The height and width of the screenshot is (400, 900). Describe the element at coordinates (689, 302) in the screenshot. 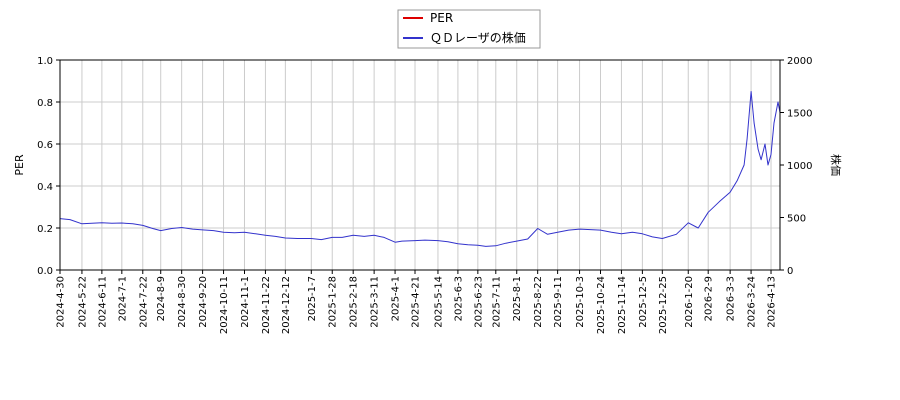

I see `x-tick-label: 2026-1-20` at that location.